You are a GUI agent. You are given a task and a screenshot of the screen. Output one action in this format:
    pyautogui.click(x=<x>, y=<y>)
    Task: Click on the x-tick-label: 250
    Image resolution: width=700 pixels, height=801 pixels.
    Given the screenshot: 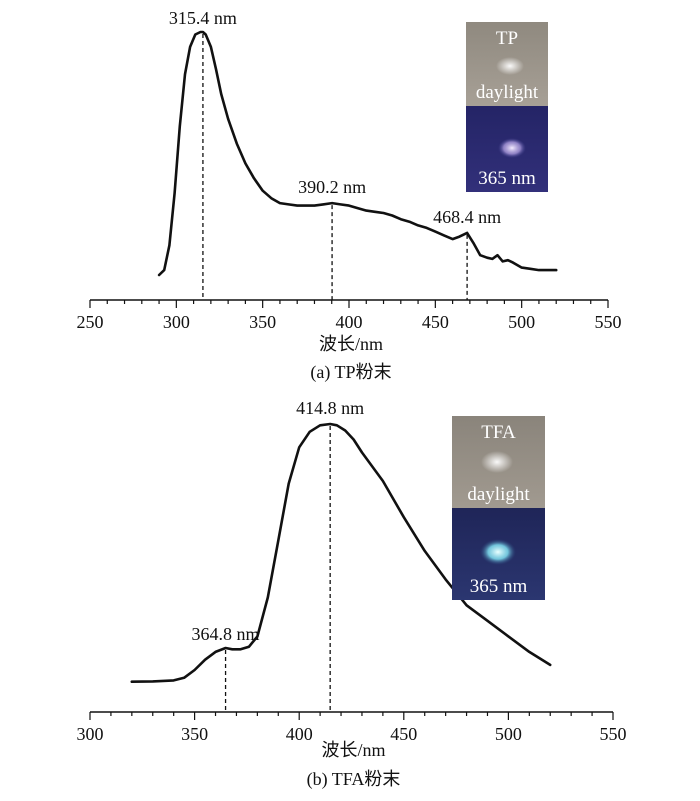 What is the action you would take?
    pyautogui.click(x=90, y=322)
    